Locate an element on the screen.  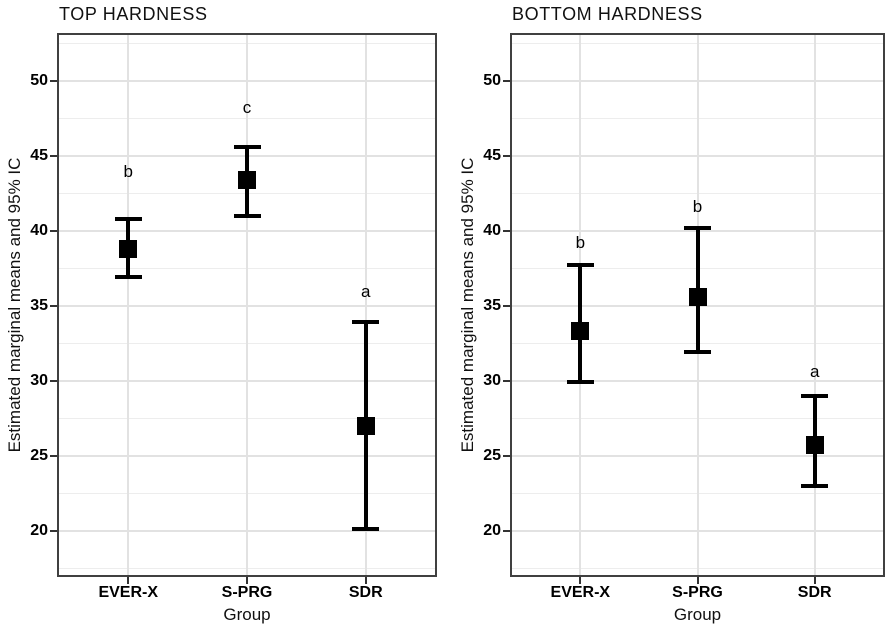
chart-title-top-hardness: TOP HARDNESS is located at coordinates (133, 14).